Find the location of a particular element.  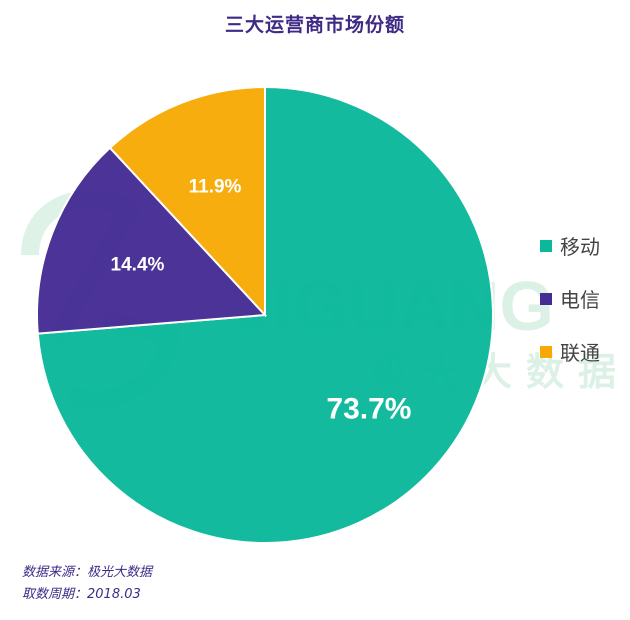

chart-title: 三大运营商市场份额 is located at coordinates (314, 25).